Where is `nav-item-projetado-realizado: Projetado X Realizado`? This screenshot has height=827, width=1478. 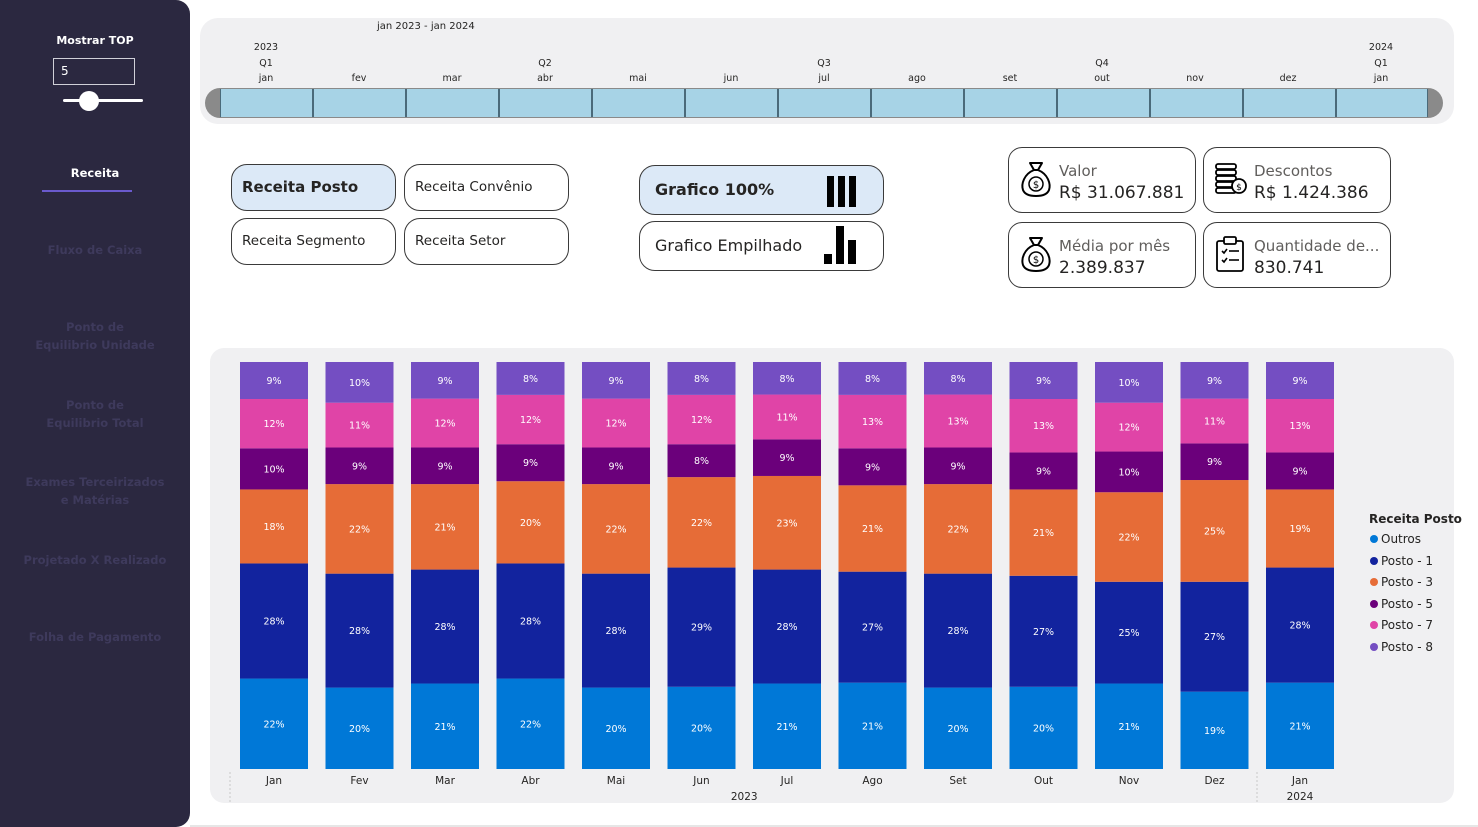
nav-item-projetado-realizado: Projetado X Realizado is located at coordinates (95, 560).